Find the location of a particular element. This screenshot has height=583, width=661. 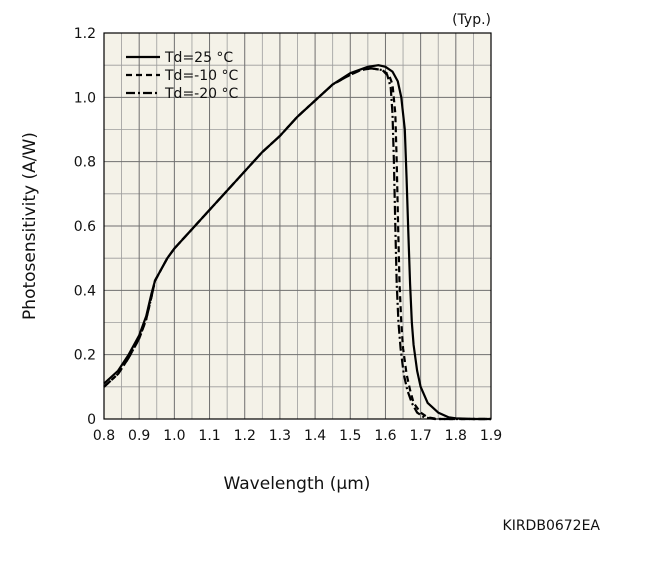

y-tick-label: 0.4 is located at coordinates (85, 291).